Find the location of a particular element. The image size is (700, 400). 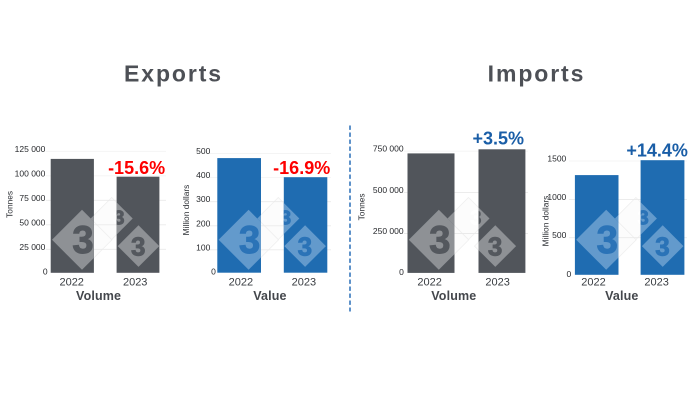

svg-text: 200 is located at coordinates (203, 223).